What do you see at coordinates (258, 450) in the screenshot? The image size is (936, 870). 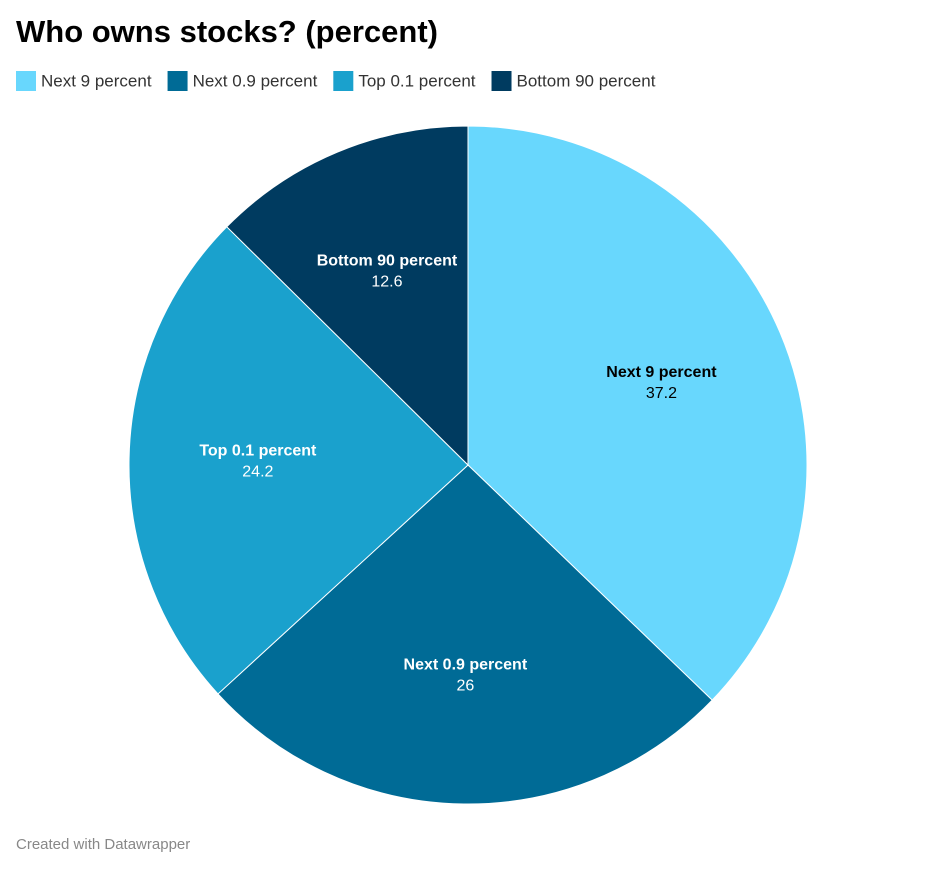 I see `slice-label: Top 0.1 percent` at bounding box center [258, 450].